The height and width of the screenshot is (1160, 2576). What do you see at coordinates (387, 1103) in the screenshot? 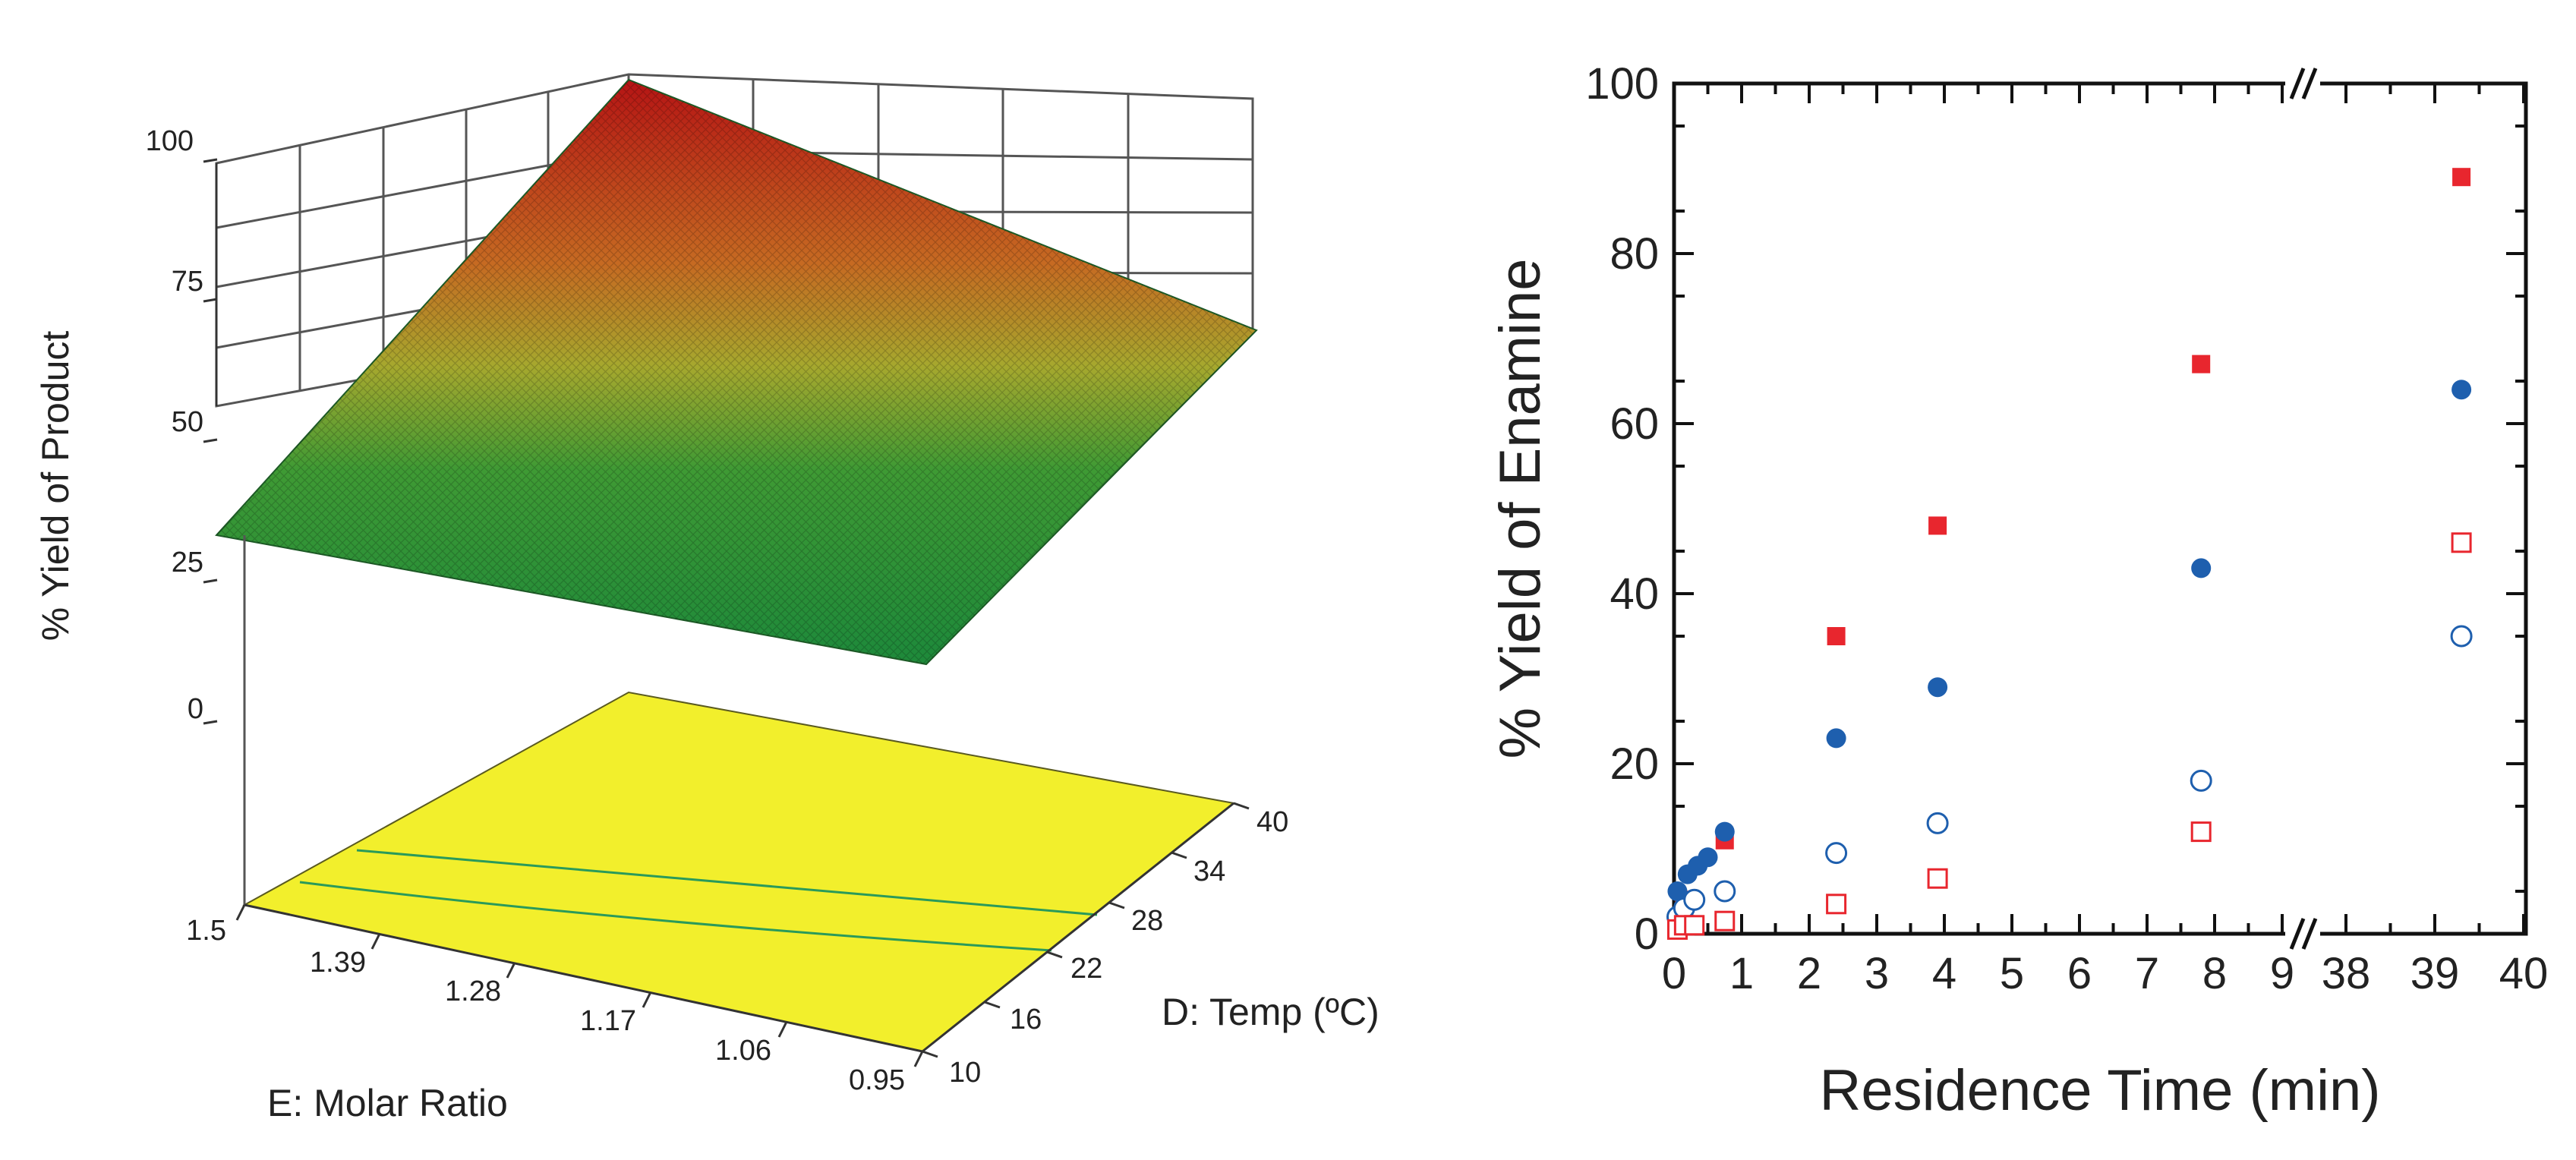
I see `surface-x-axis-label: E: Molar Ratio` at bounding box center [387, 1103].